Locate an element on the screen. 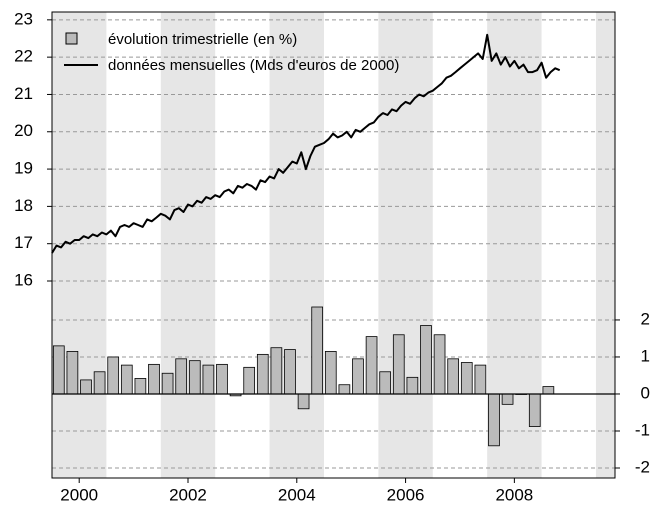 This screenshot has width=657, height=508. x-tick-label: 2004 is located at coordinates (297, 494).